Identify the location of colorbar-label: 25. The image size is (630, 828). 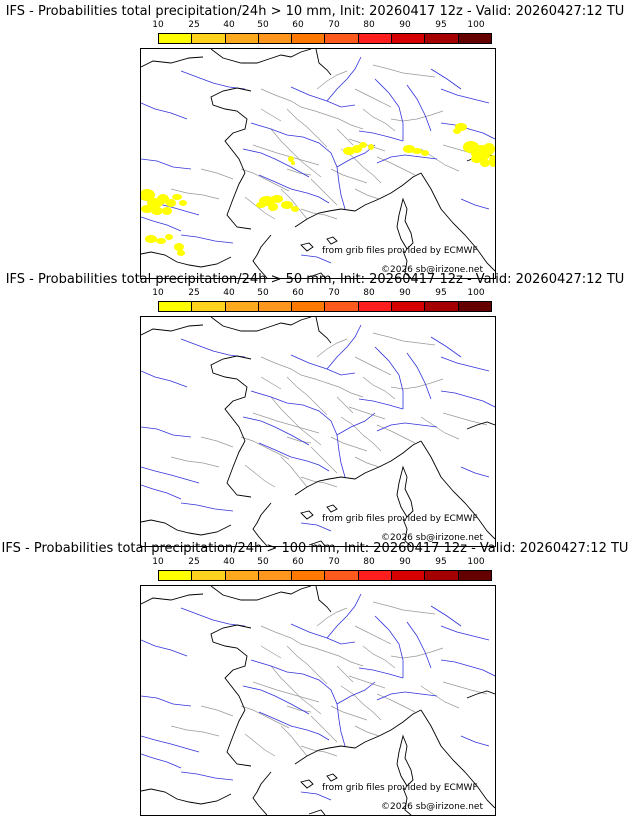
(194, 25).